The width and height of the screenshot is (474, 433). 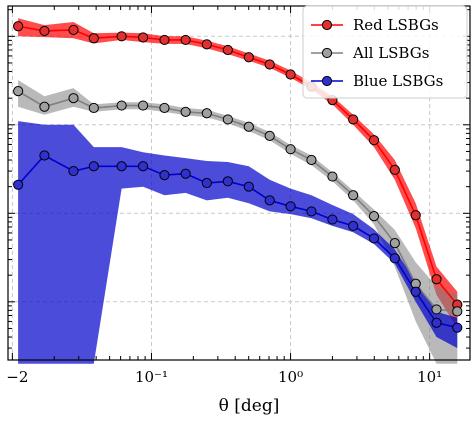 What do you see at coordinates (429, 377) in the screenshot?
I see `x-tick-label: 10¹` at bounding box center [429, 377].